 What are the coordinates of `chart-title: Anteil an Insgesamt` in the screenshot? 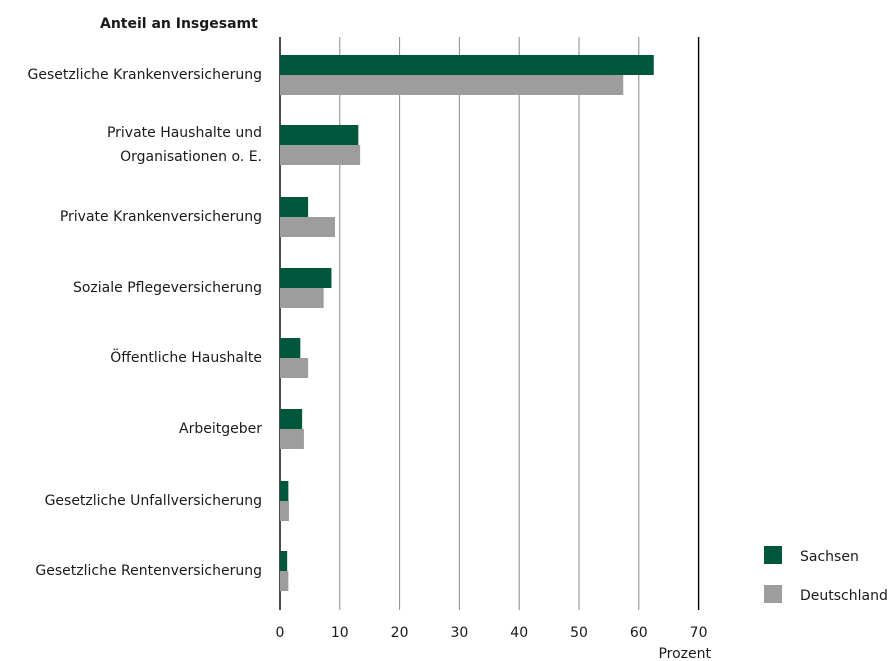 It's located at (179, 24).